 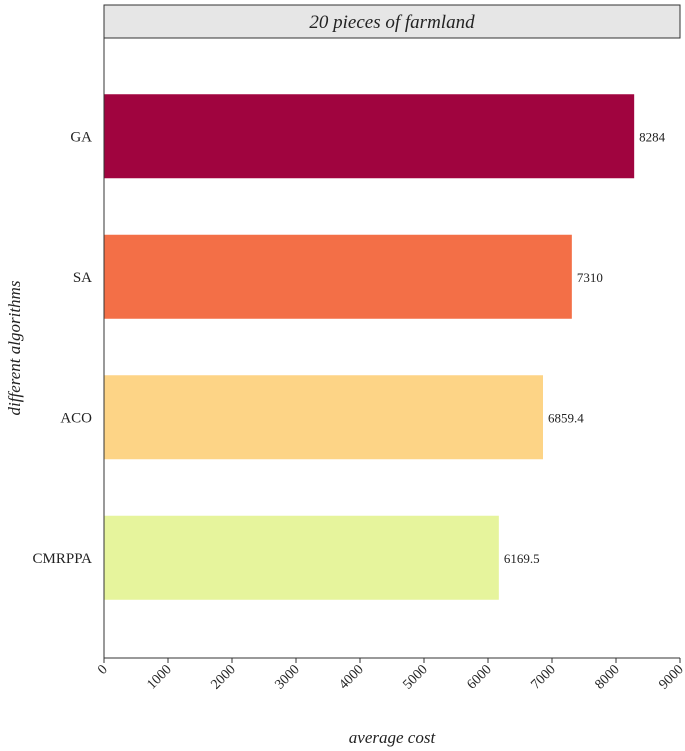 I want to click on x-tick-label: 8000, so click(x=607, y=677).